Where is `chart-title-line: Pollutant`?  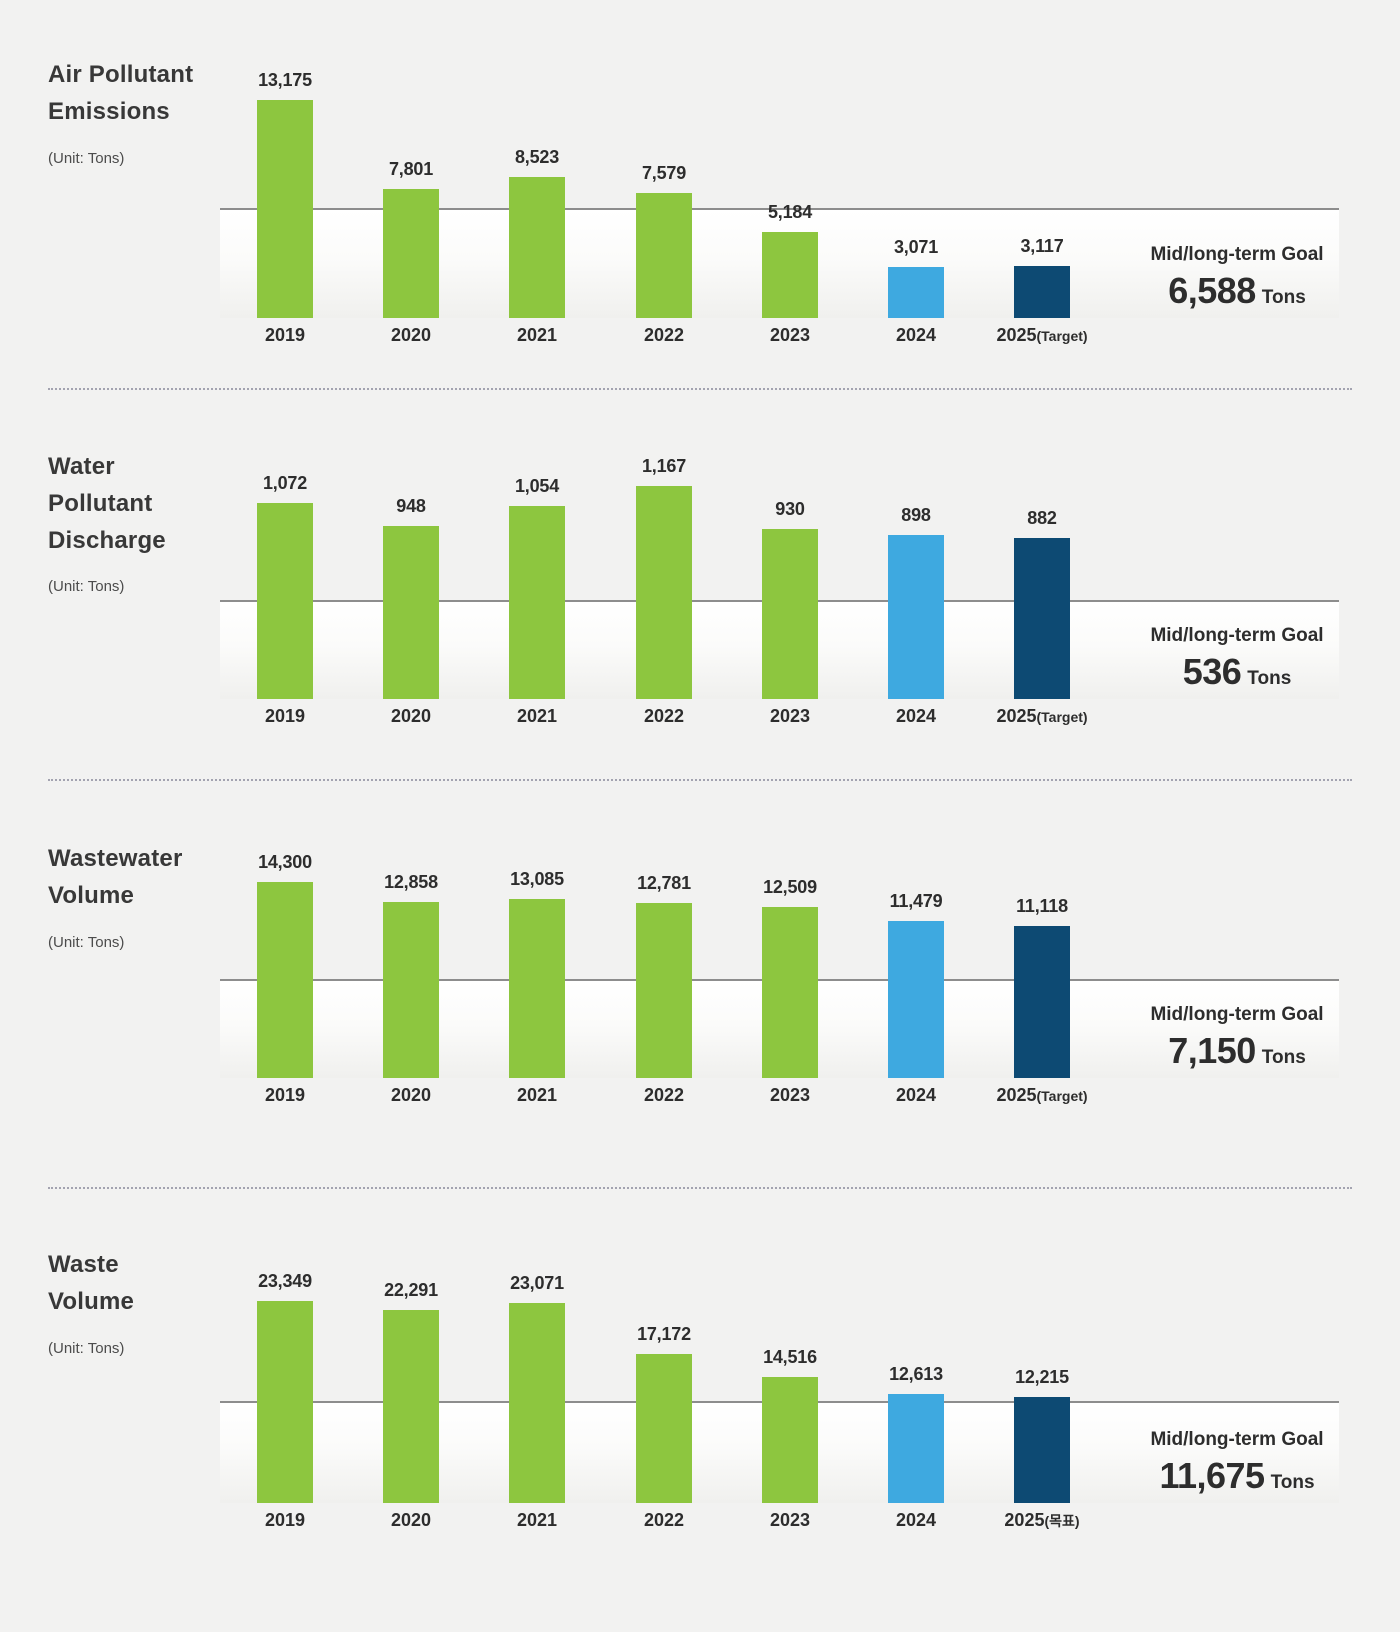 chart-title-line: Pollutant is located at coordinates (100, 503).